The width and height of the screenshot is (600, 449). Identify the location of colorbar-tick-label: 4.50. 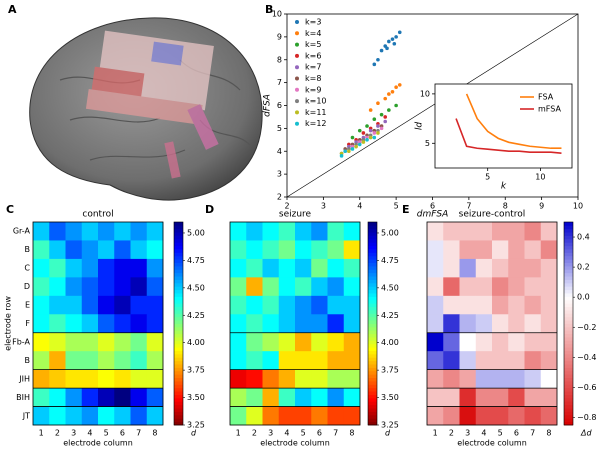
(390, 287).